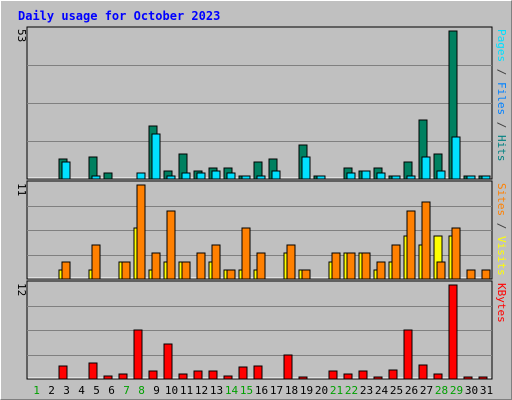  I want to click on chart-title: Daily usage for October 2023, so click(119, 16).